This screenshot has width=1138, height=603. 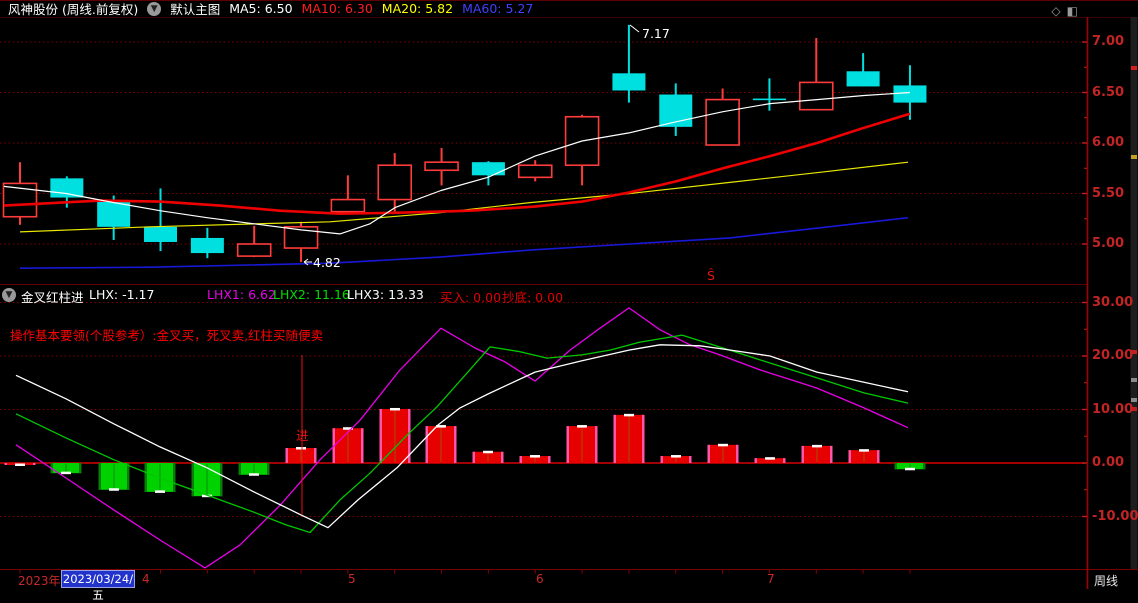 What do you see at coordinates (1108, 193) in the screenshot?
I see `axis-tick-label: 5.50` at bounding box center [1108, 193].